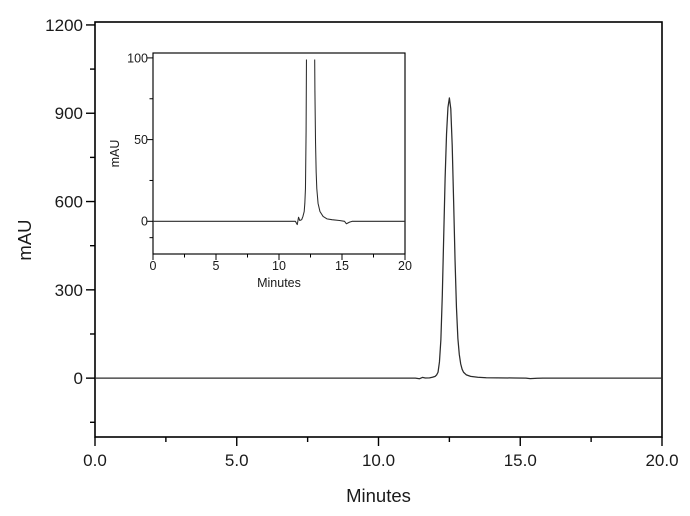 Image resolution: width=690 pixels, height=516 pixels. Describe the element at coordinates (342, 266) in the screenshot. I see `inset-x-tick-label: 15` at that location.